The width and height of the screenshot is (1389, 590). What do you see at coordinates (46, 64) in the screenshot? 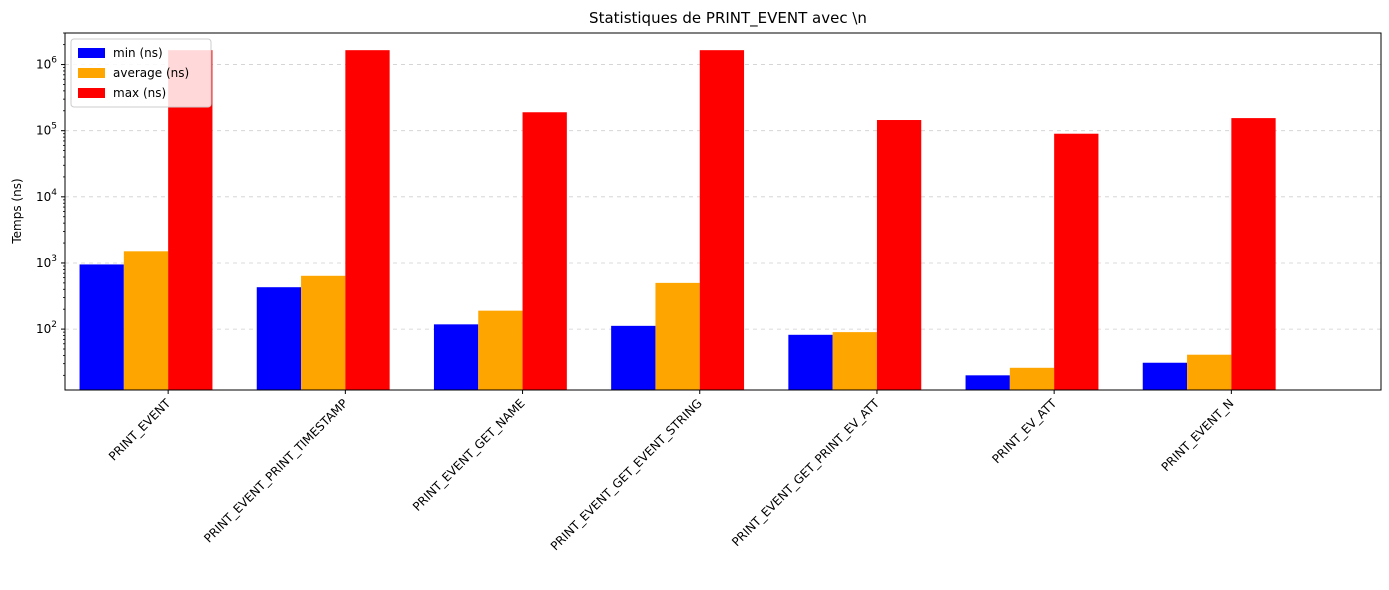
I see `y-tick-label: 10⁶` at bounding box center [46, 64].